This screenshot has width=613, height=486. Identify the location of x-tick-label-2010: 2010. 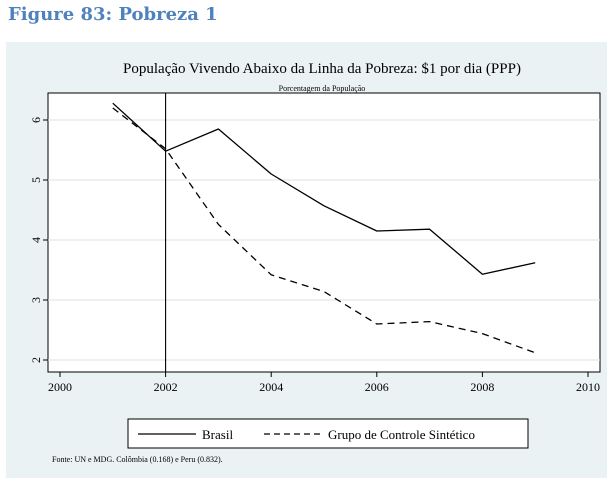
(588, 387).